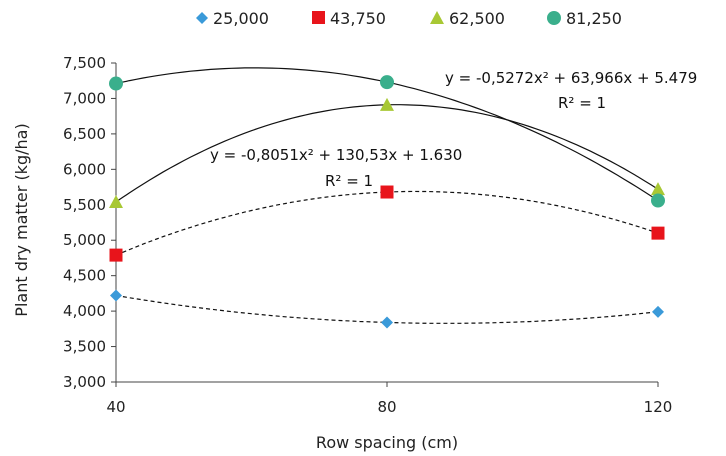 The height and width of the screenshot is (456, 726). What do you see at coordinates (571, 78) in the screenshot?
I see `trend-equation: y = -0,5272x² + 63,966x + 5.479` at bounding box center [571, 78].